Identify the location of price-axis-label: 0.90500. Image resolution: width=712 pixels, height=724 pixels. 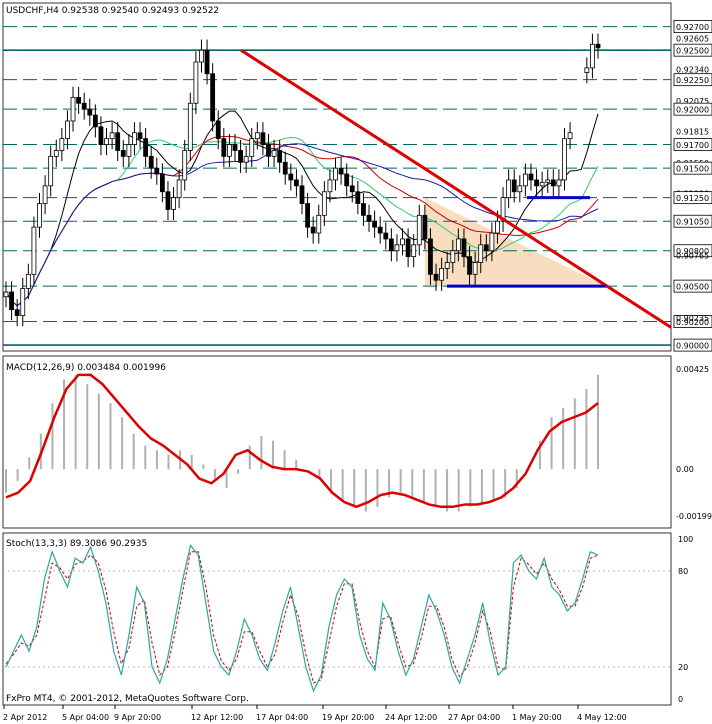
(692, 287).